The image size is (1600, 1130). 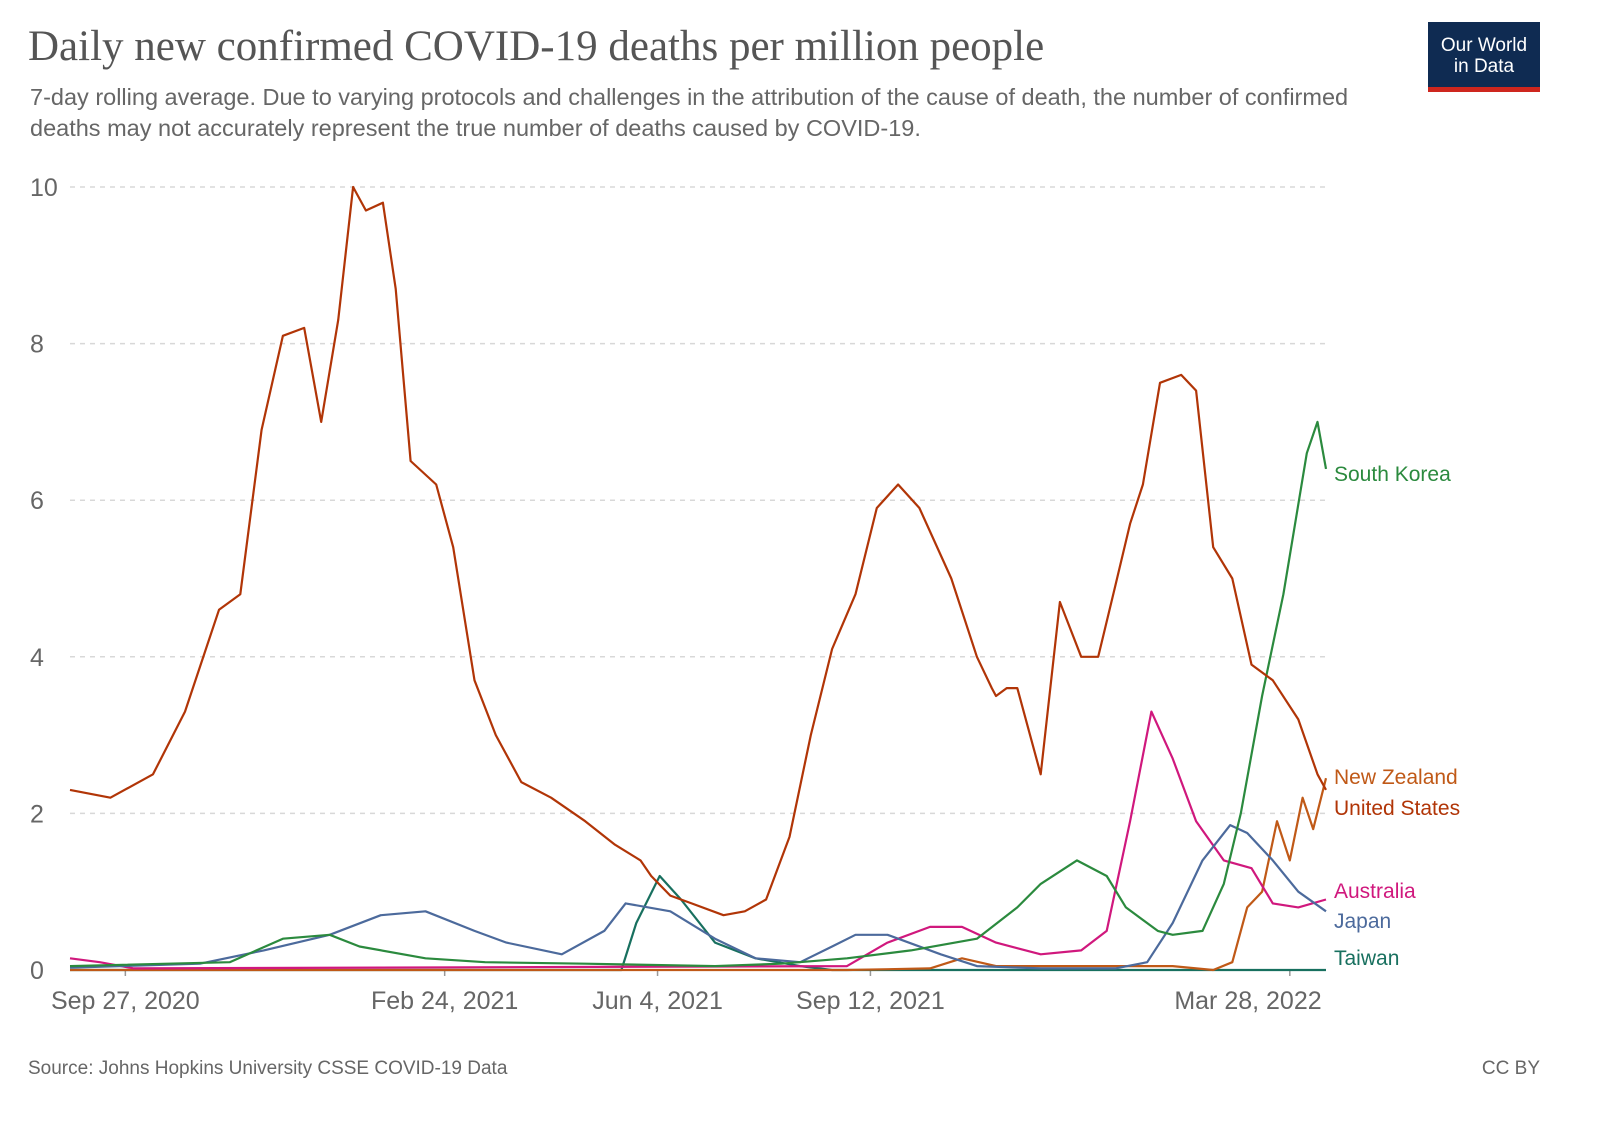 What do you see at coordinates (870, 1001) in the screenshot?
I see `x-tick-label: Sep 12, 2021` at bounding box center [870, 1001].